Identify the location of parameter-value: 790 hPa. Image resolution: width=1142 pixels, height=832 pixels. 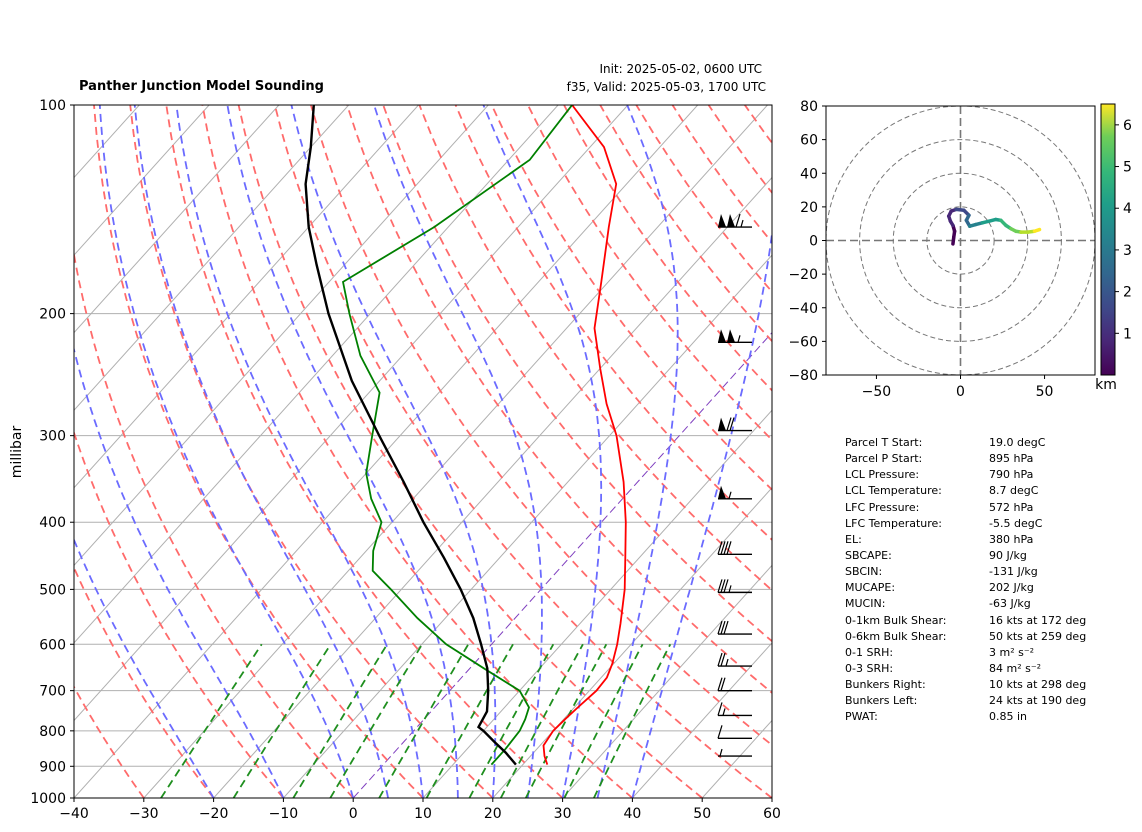
(1011, 475).